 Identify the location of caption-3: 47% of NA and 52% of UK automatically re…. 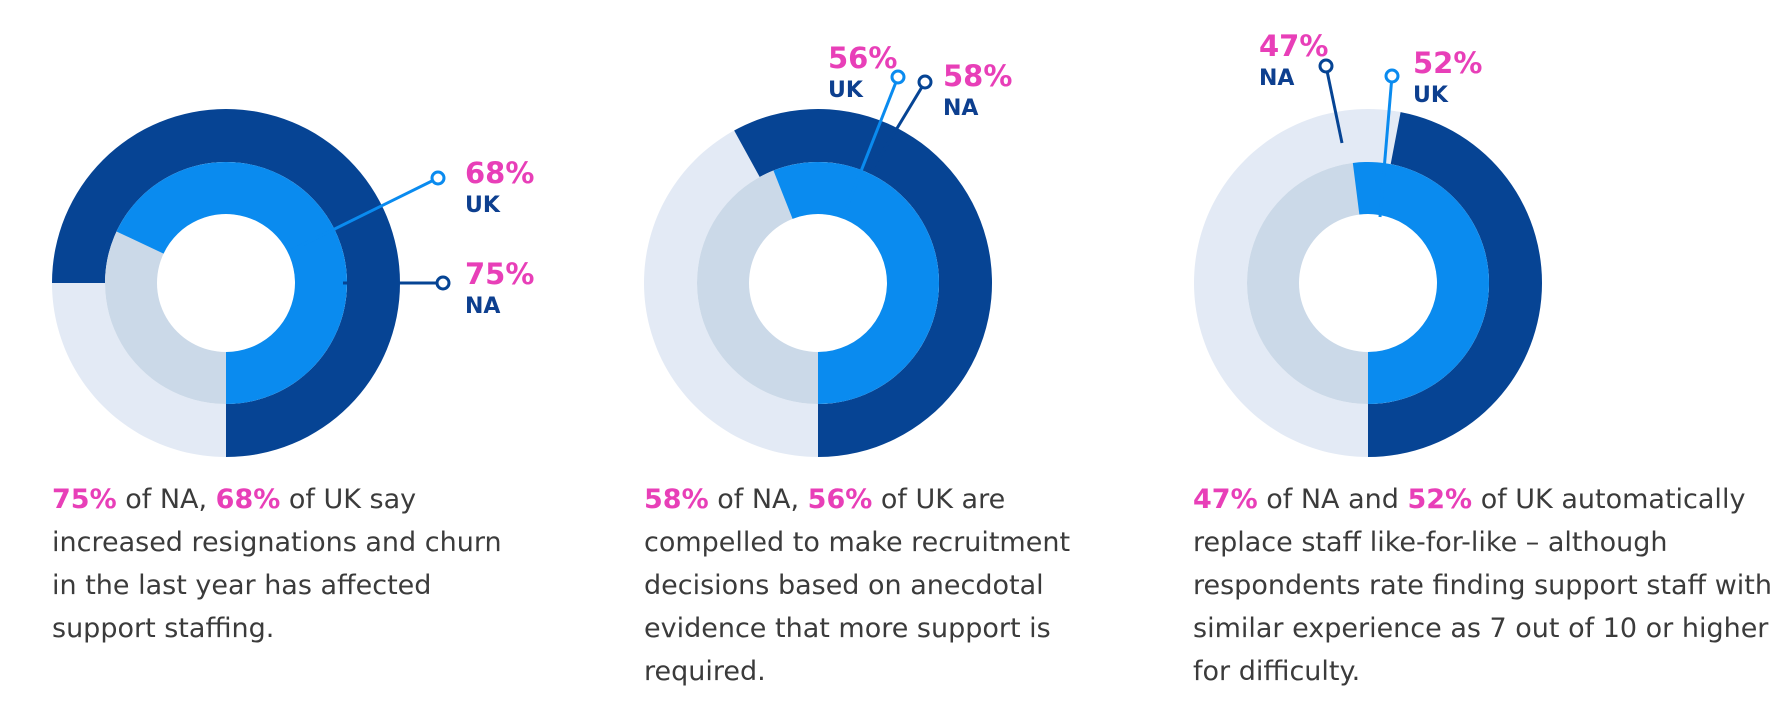
(1483, 585).